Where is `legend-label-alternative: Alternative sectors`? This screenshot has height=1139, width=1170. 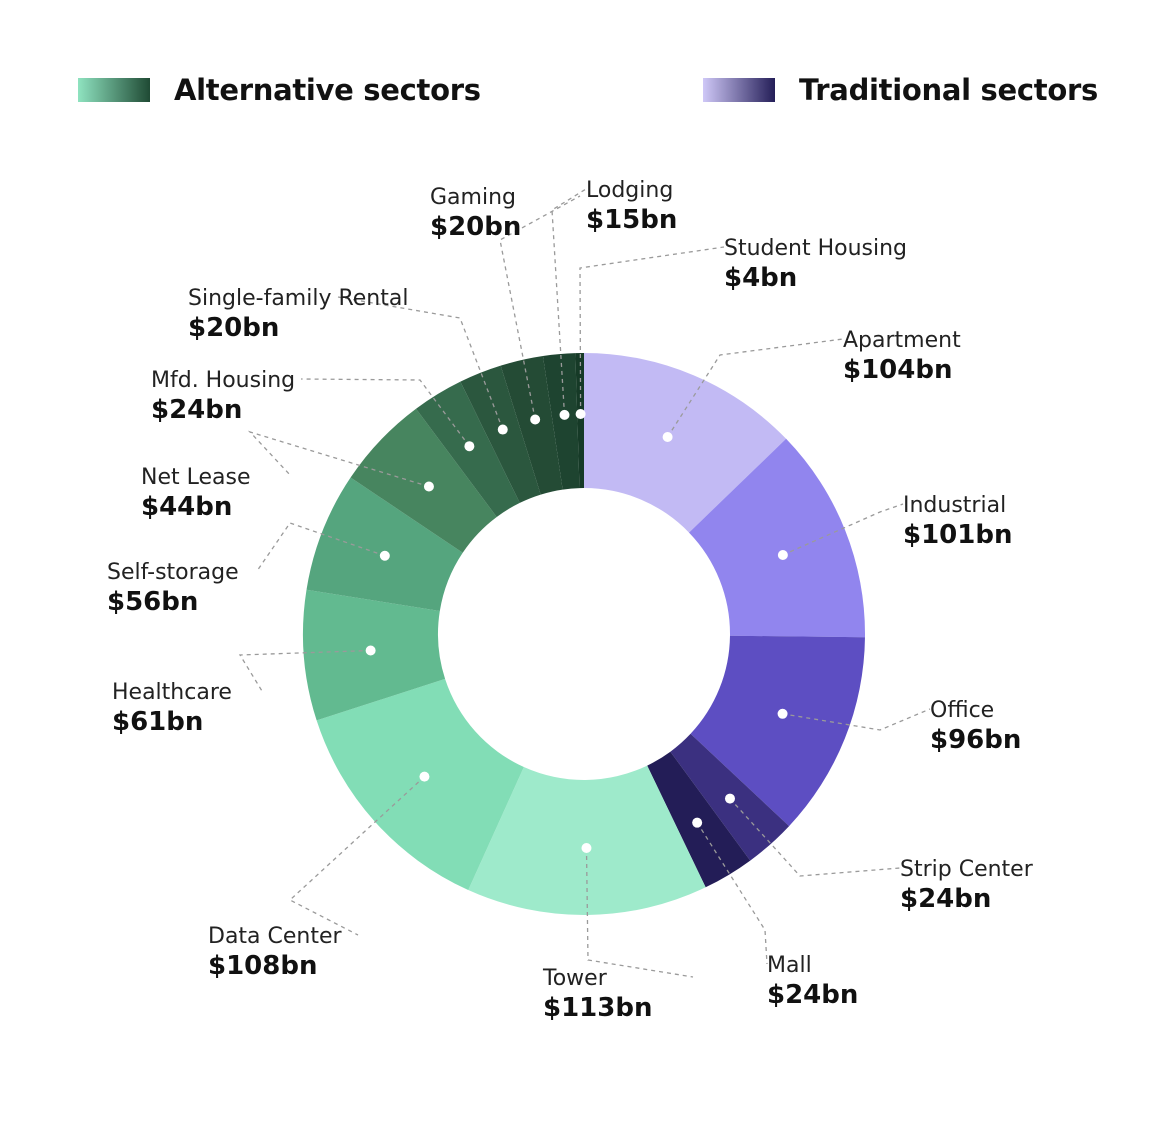
legend-label-alternative: Alternative sectors is located at coordinates (327, 90).